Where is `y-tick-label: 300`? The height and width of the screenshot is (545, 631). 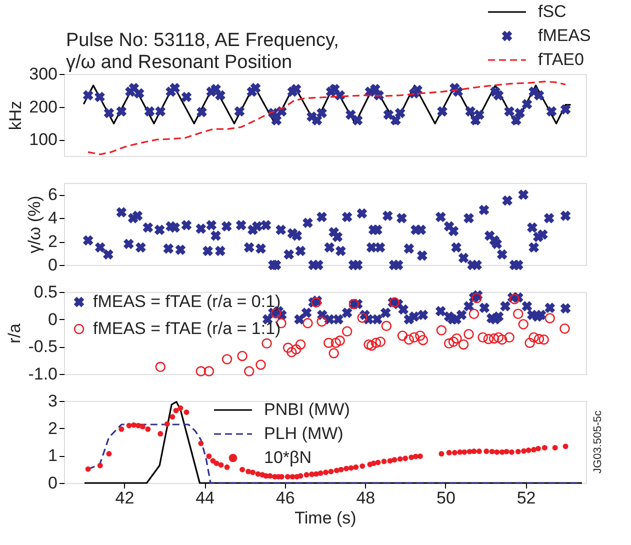 y-tick-label: 300 is located at coordinates (43, 74).